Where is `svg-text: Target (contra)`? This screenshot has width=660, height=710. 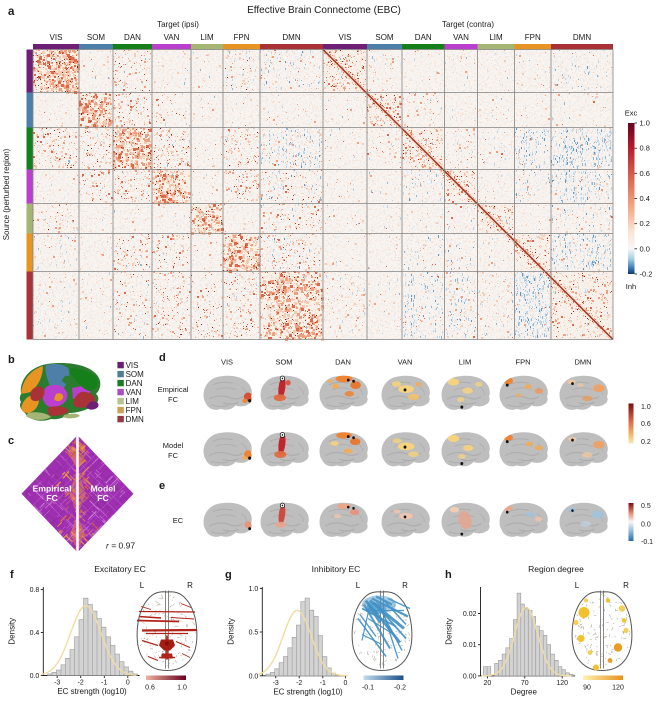
svg-text: Target (contra) is located at coordinates (468, 24).